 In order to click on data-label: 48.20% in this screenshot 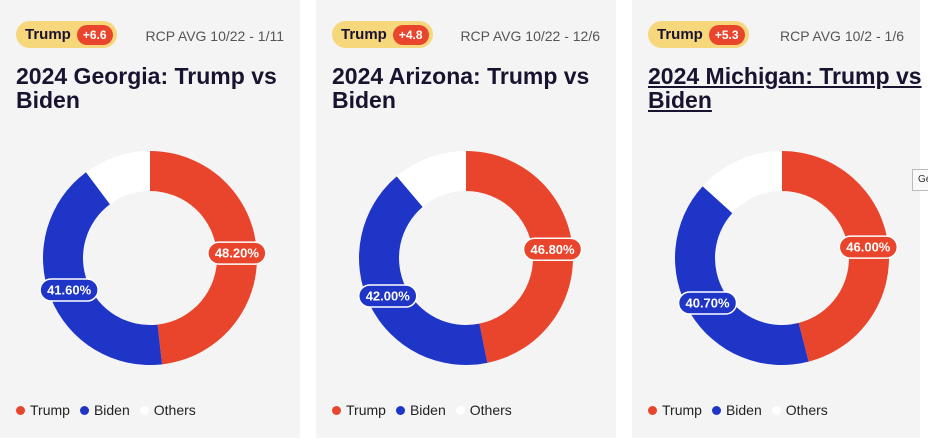, I will do `click(237, 253)`.